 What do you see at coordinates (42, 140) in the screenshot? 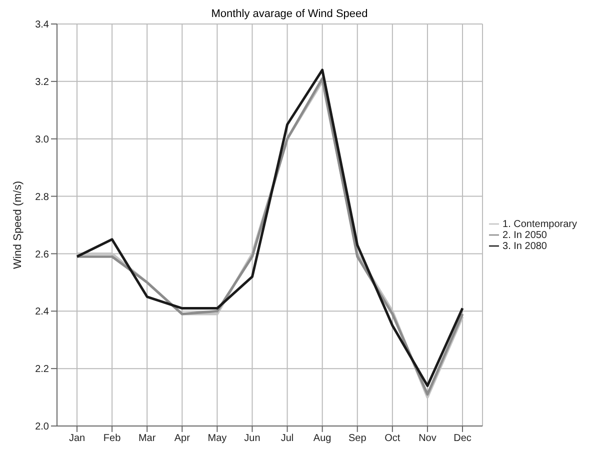
I see `y-tick-label: 3.0` at bounding box center [42, 140].